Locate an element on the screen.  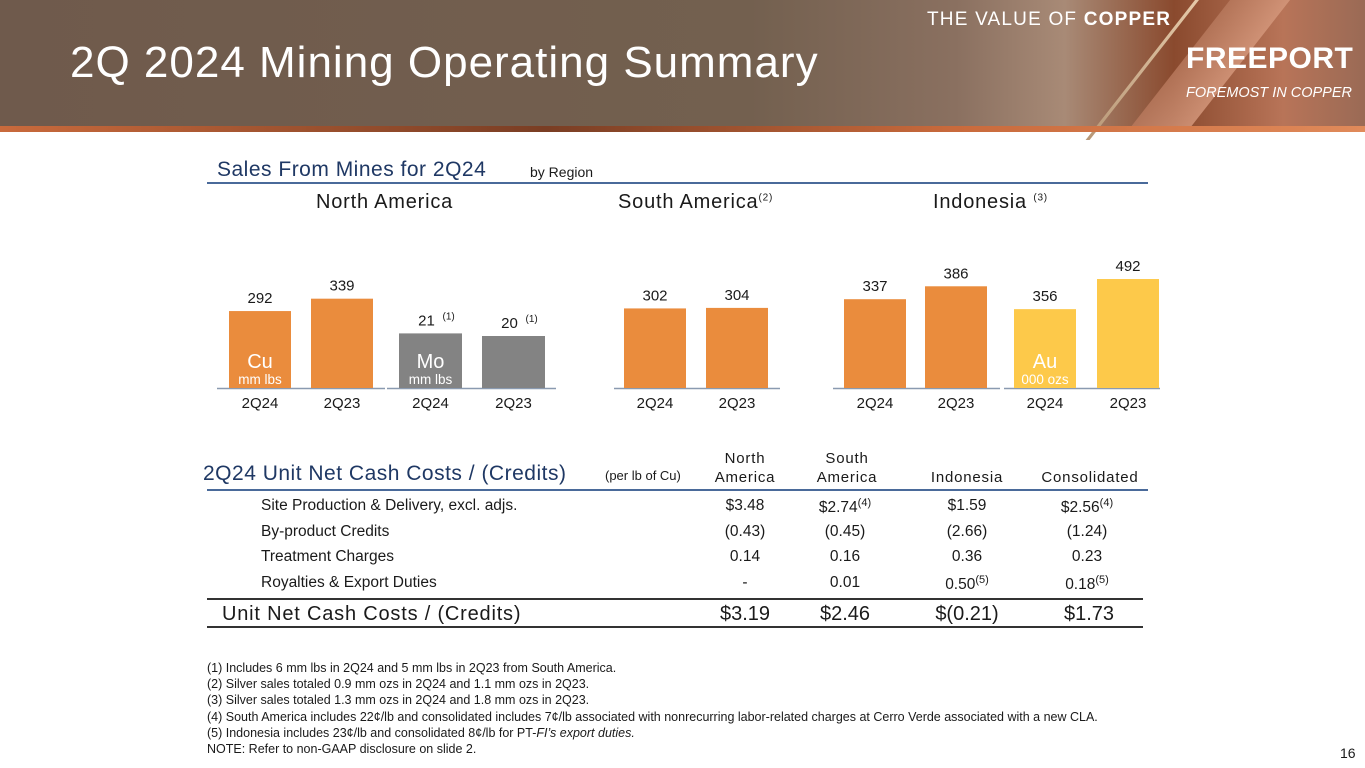
total-bottom-rule is located at coordinates (675, 627).